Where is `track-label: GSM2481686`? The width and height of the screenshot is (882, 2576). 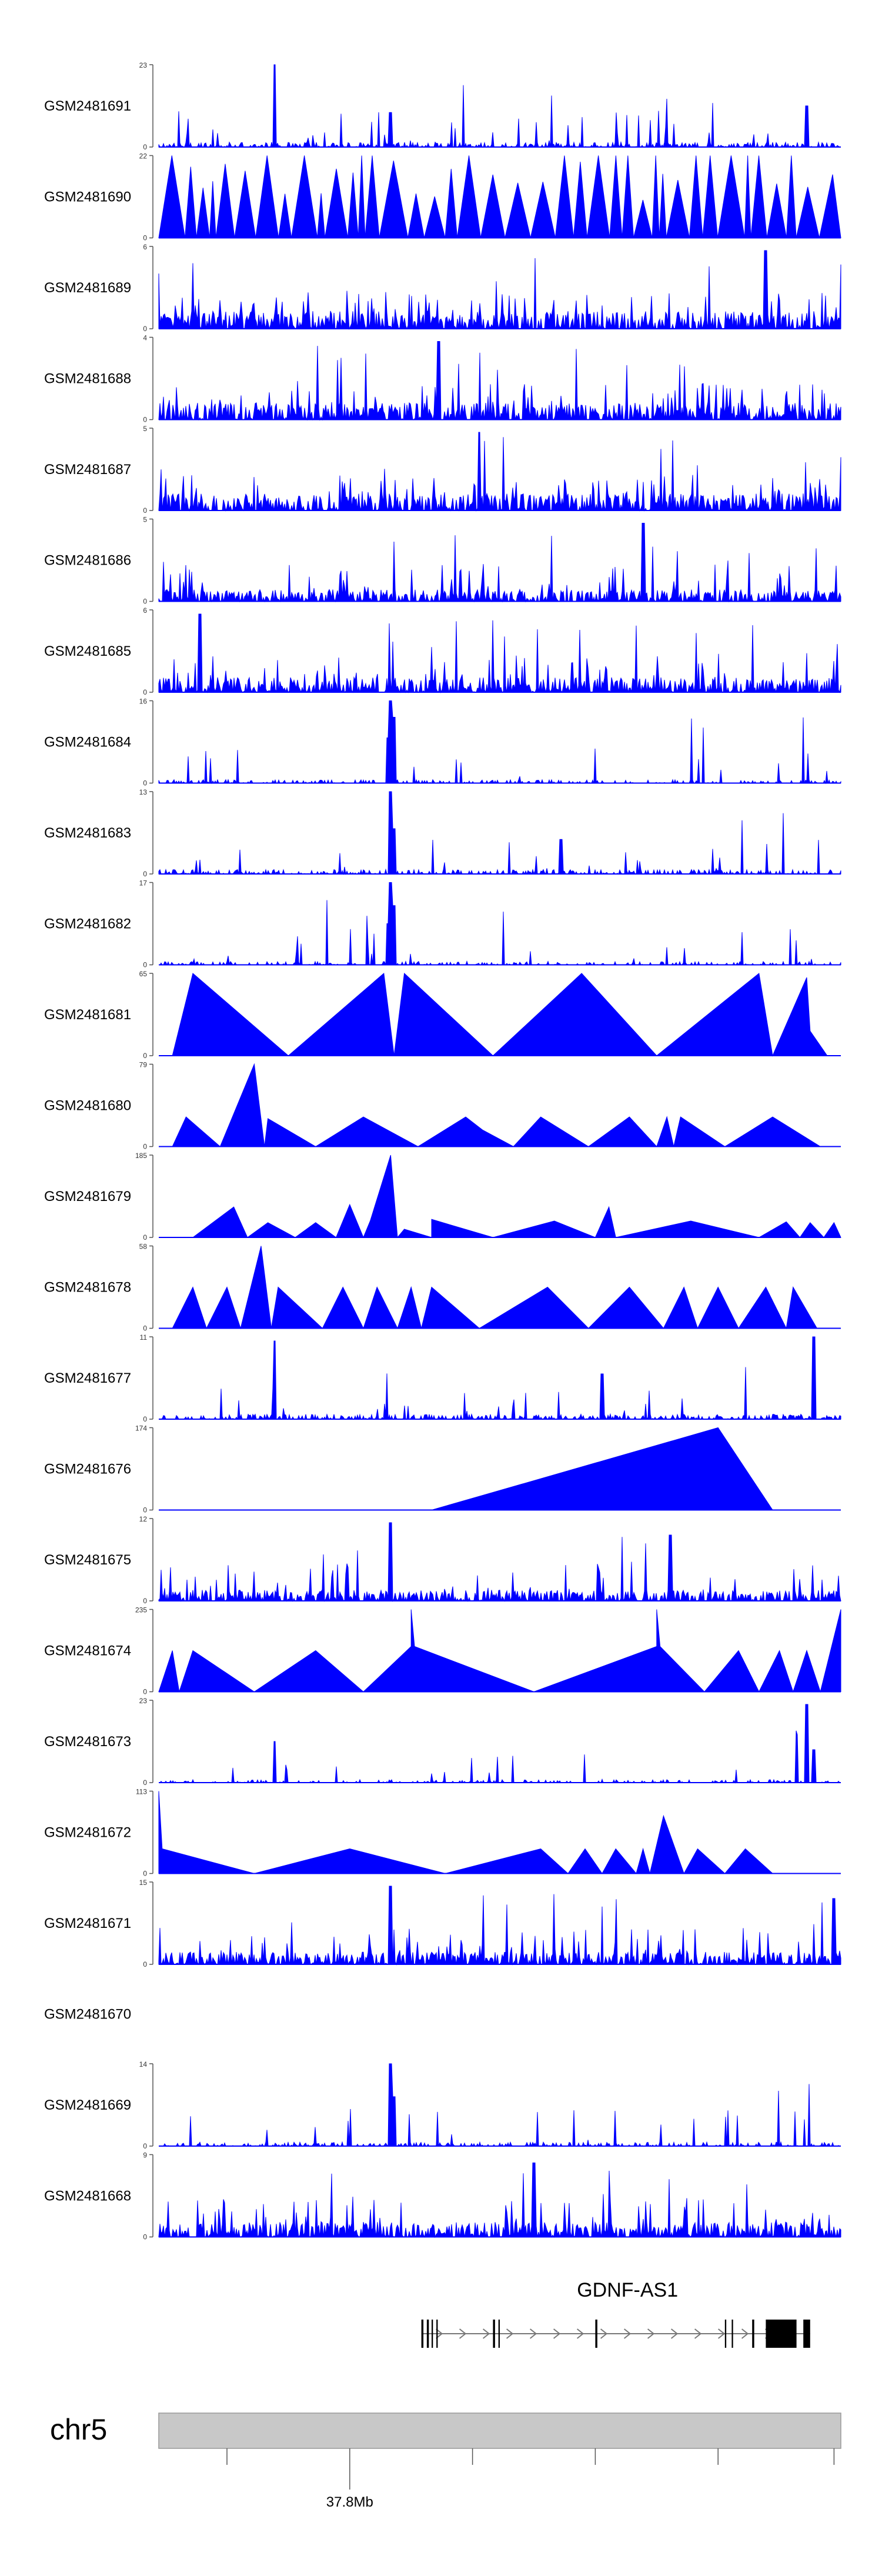
track-label: GSM2481686 is located at coordinates (87, 561).